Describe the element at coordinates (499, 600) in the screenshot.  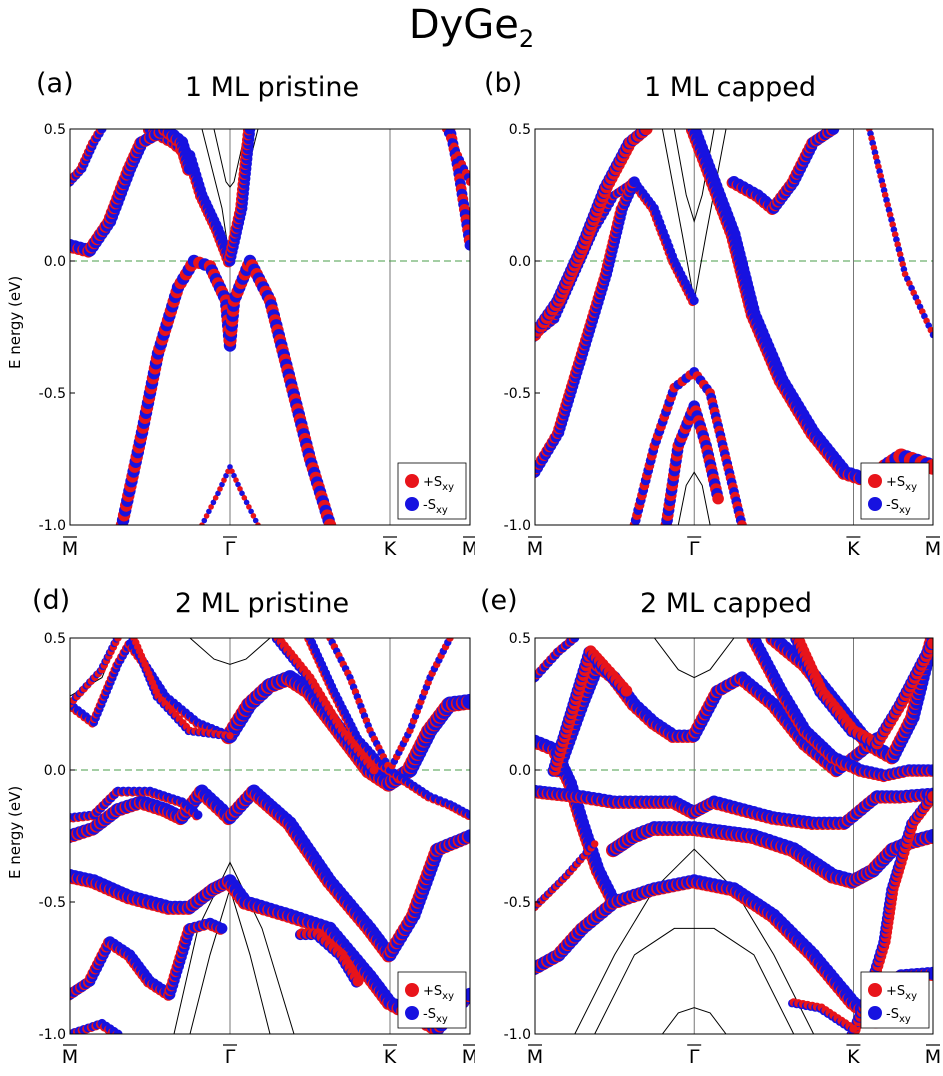
I see `panel-letter-e: (e)` at that location.